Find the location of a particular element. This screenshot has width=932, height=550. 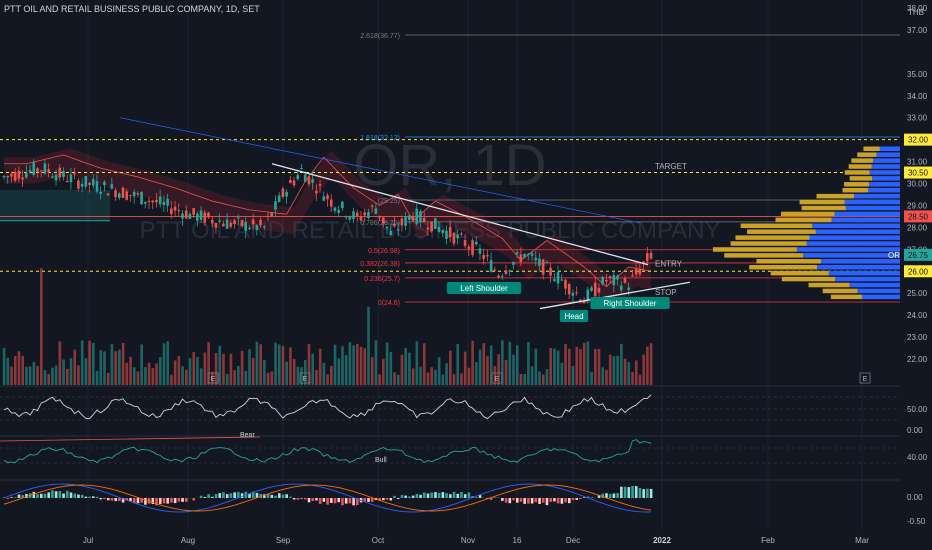

y-tick-label: 22.00 is located at coordinates (917, 359).